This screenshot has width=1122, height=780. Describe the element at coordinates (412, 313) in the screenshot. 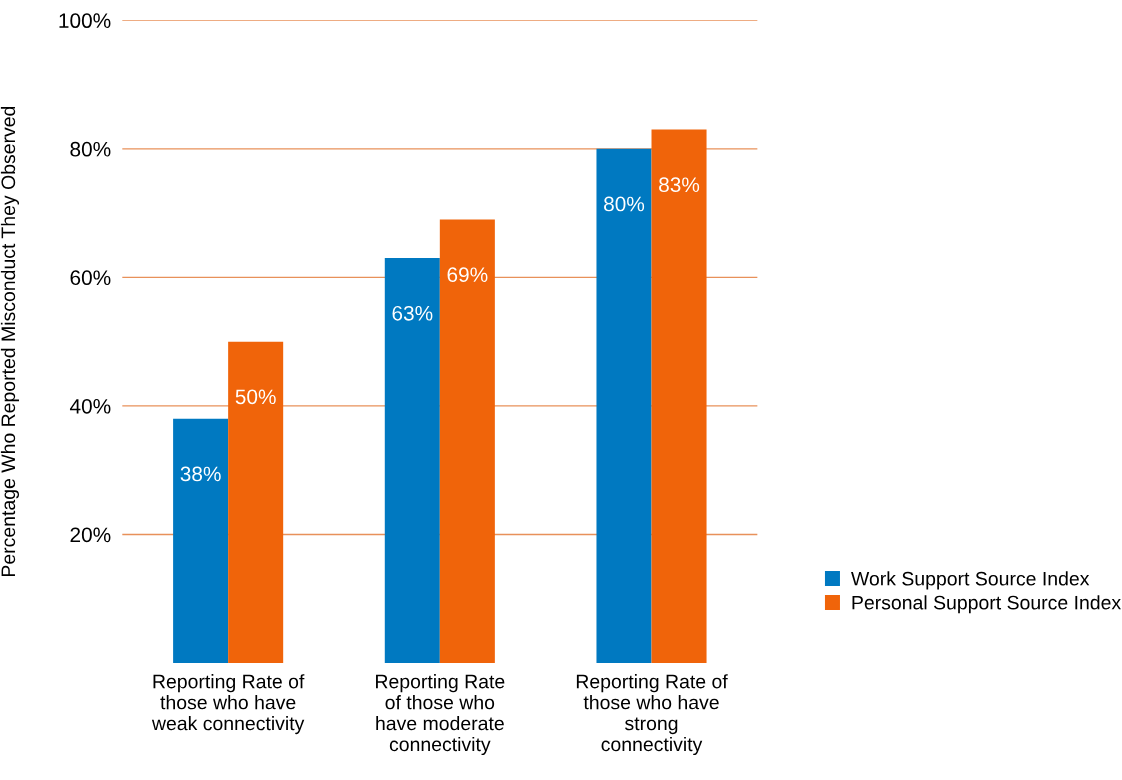

I see `data-label: 63%` at that location.